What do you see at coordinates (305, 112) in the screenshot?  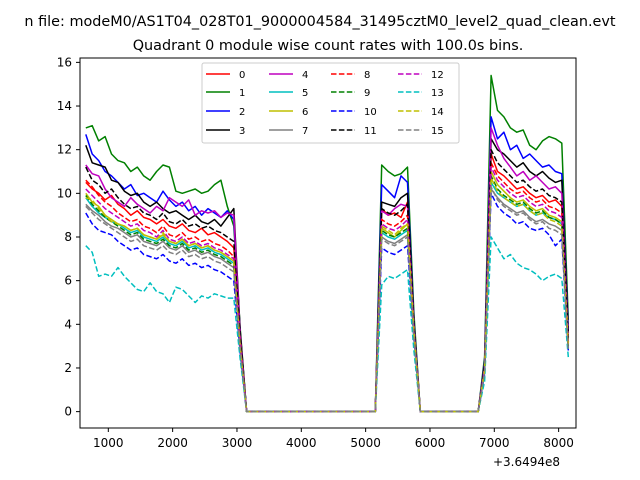 I see `legend-label-6: 6` at bounding box center [305, 112].